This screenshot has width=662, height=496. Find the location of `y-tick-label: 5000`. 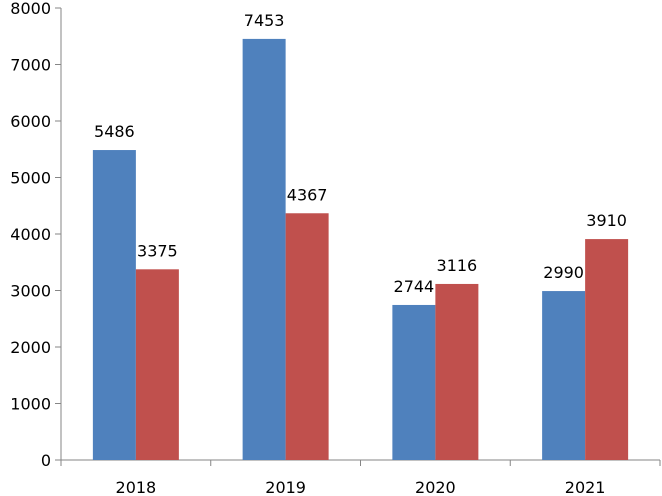

y-tick-label: 5000 is located at coordinates (30, 178).